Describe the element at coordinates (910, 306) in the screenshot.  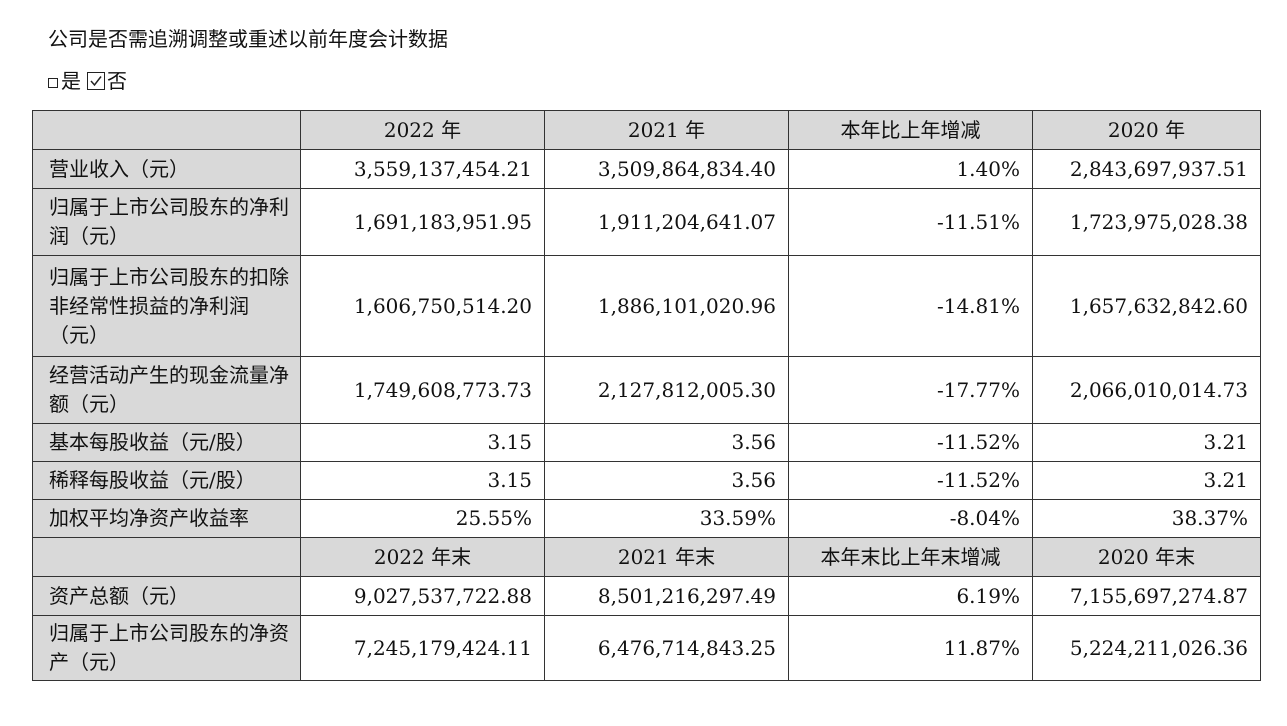
I see `value-cell: -14.81%` at that location.